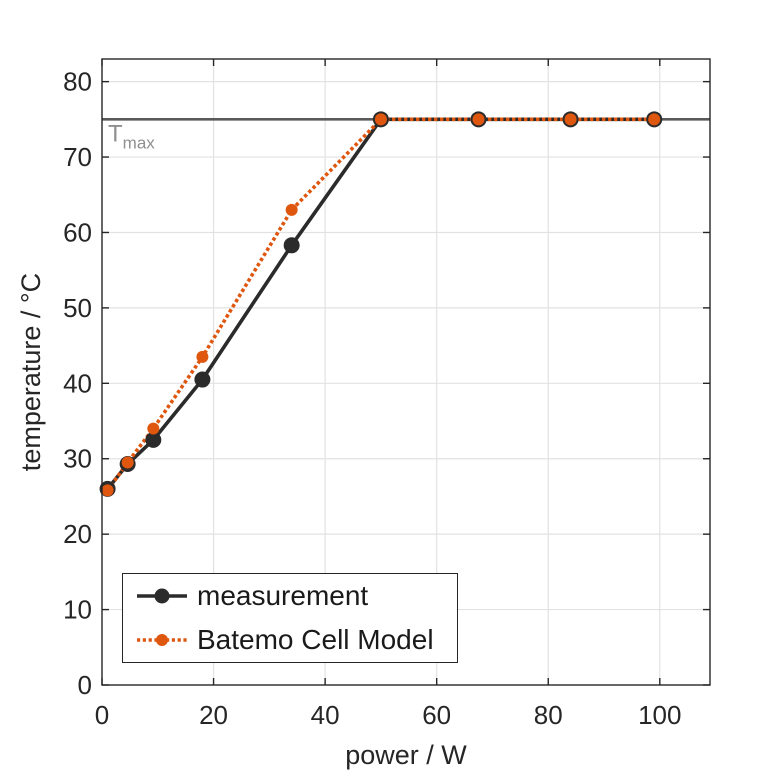 This screenshot has width=781, height=781. I want to click on legend-swatch-model, so click(162, 640).